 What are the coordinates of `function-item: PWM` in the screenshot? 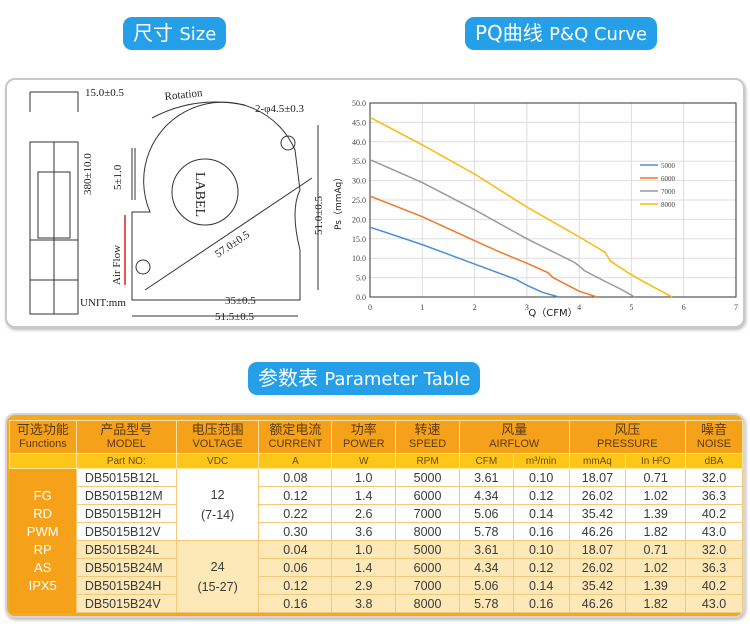 It's located at (42, 531).